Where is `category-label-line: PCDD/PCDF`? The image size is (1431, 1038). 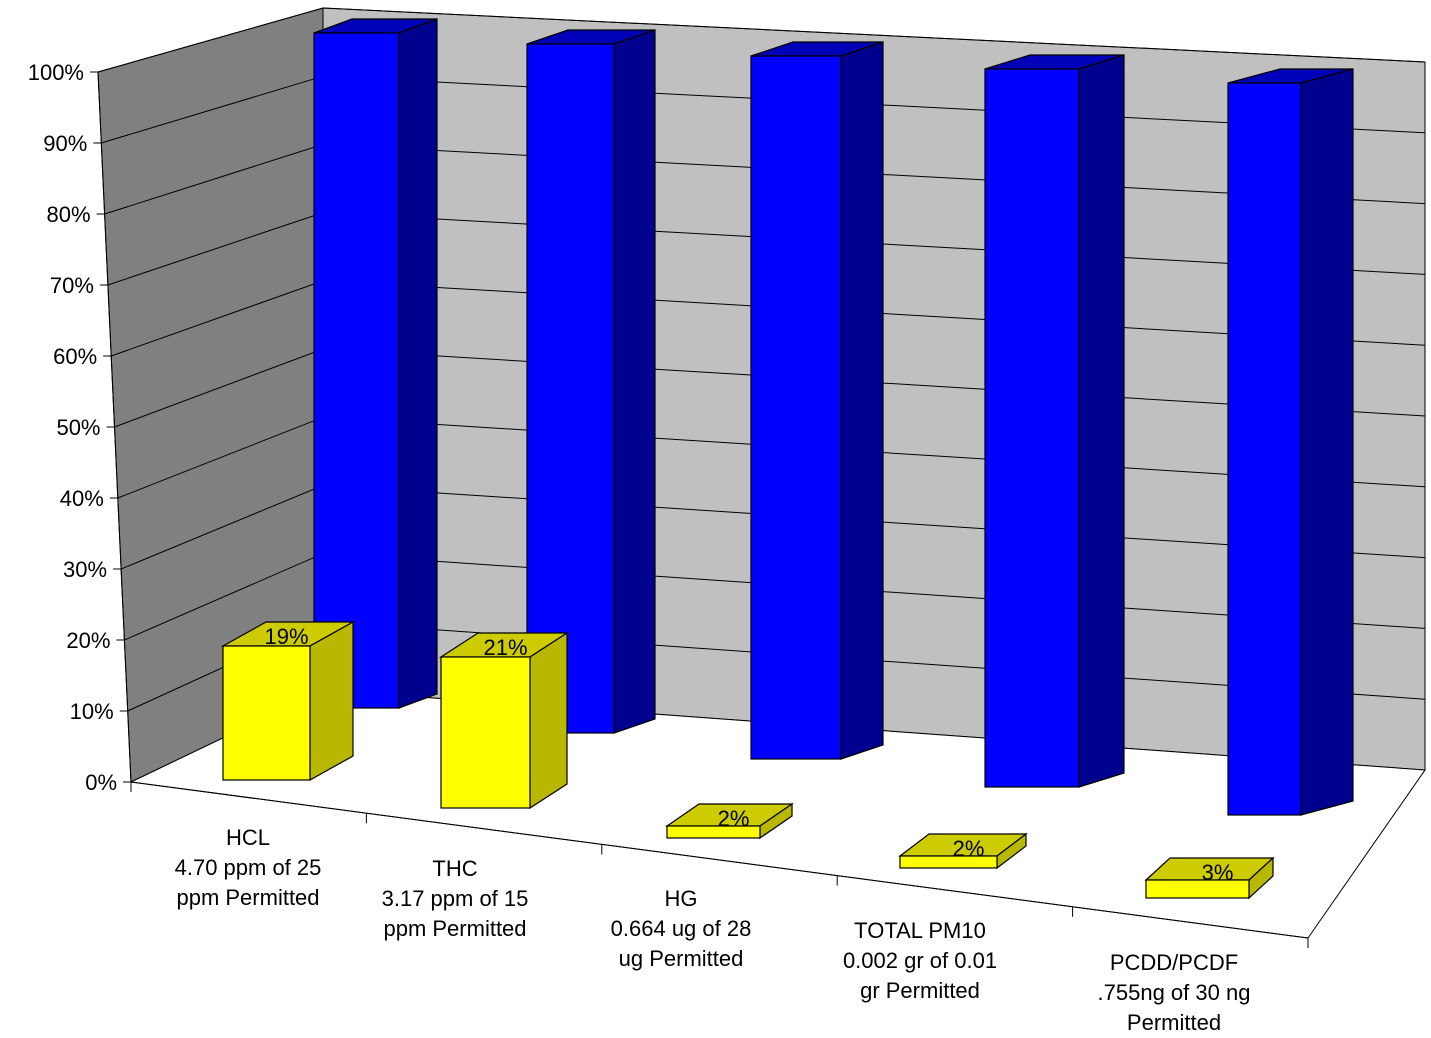 category-label-line: PCDD/PCDF is located at coordinates (1174, 962).